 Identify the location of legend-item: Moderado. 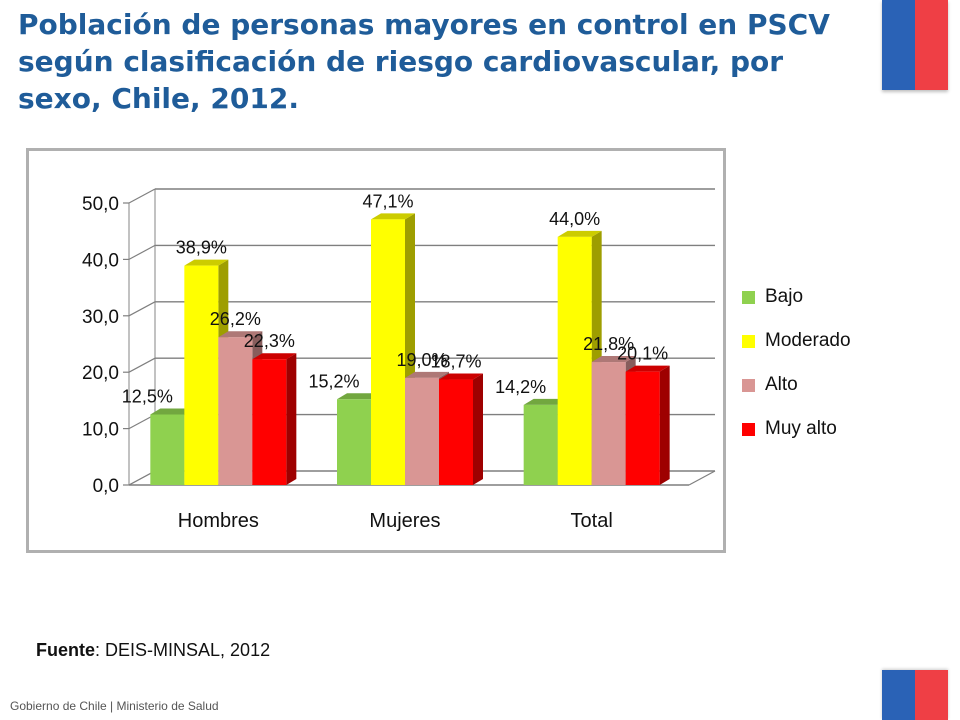
(796, 341).